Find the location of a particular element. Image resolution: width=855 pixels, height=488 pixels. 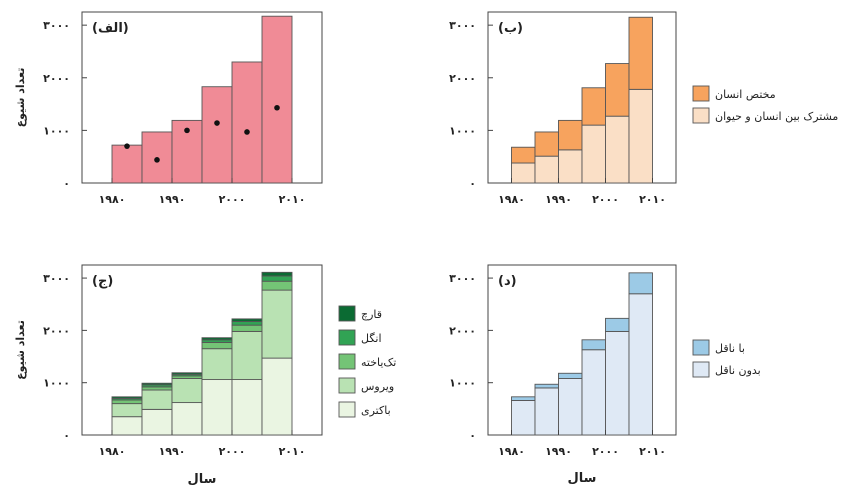

y-tick-label-b-2: ۲۰۰۰ is located at coordinates (462, 78).